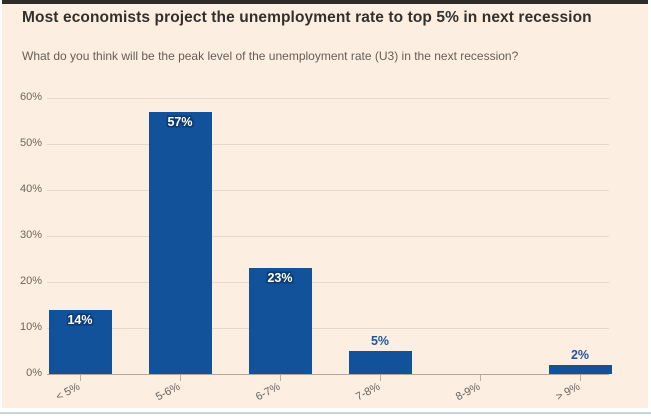 The image size is (651, 419). Describe the element at coordinates (328, 374) in the screenshot. I see `x-axis-baseline` at that location.